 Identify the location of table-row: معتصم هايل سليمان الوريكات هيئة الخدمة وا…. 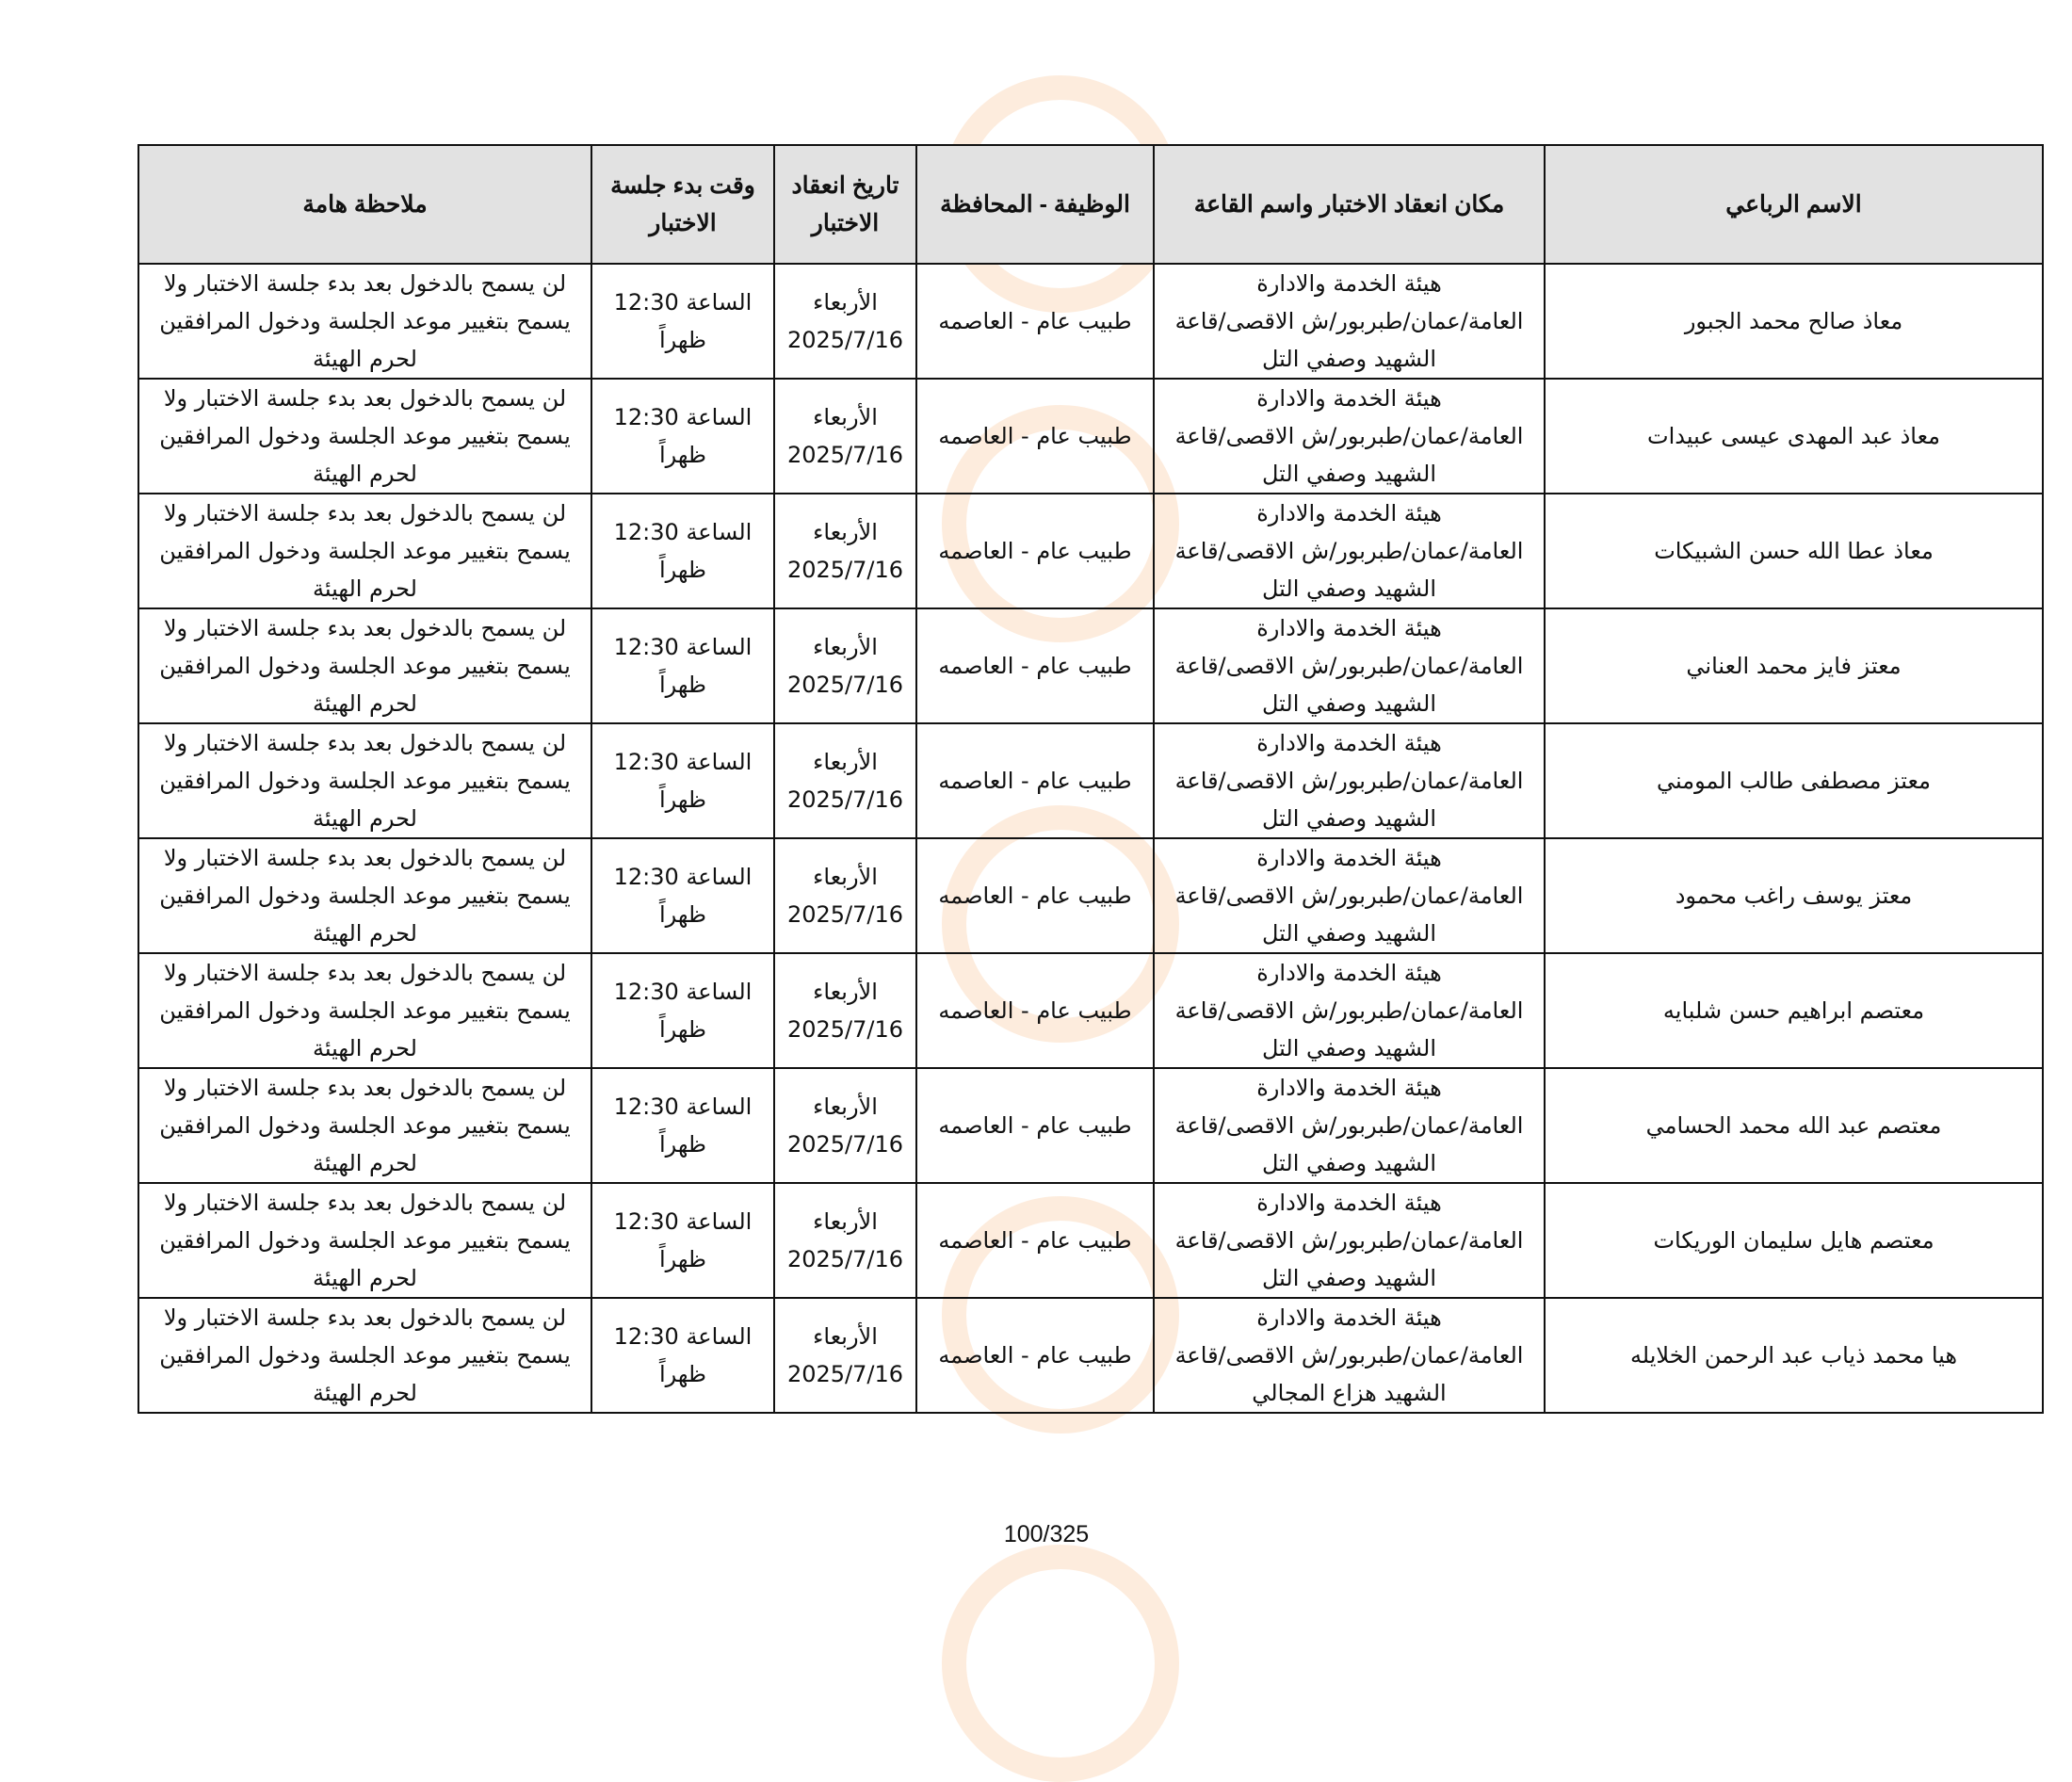
(1091, 1240).